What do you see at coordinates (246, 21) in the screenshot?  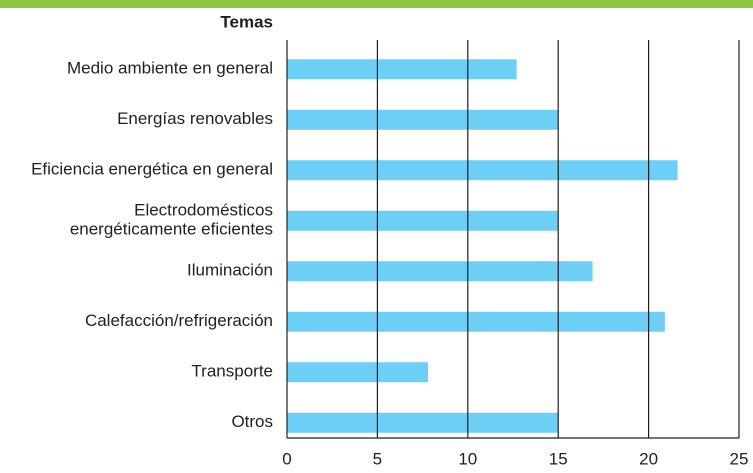 I see `chart-title: Temas` at bounding box center [246, 21].